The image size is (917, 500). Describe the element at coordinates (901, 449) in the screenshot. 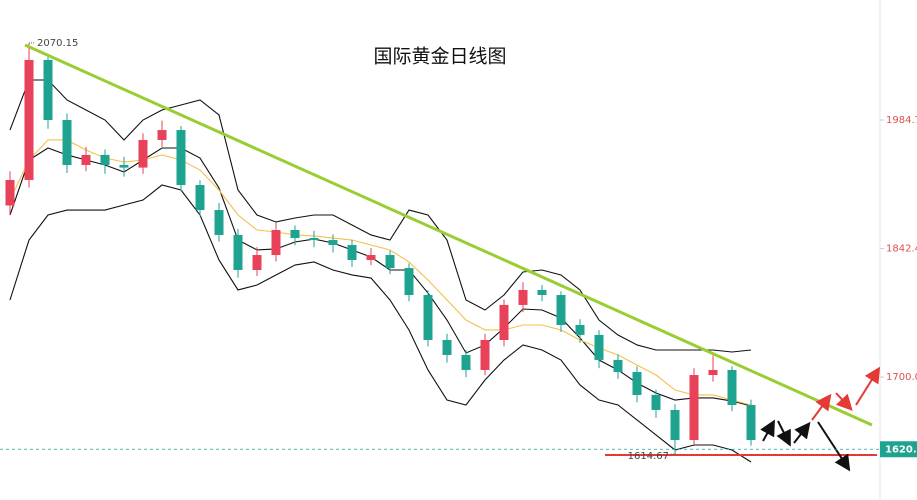

I see `last-price-label: 1620.1` at that location.